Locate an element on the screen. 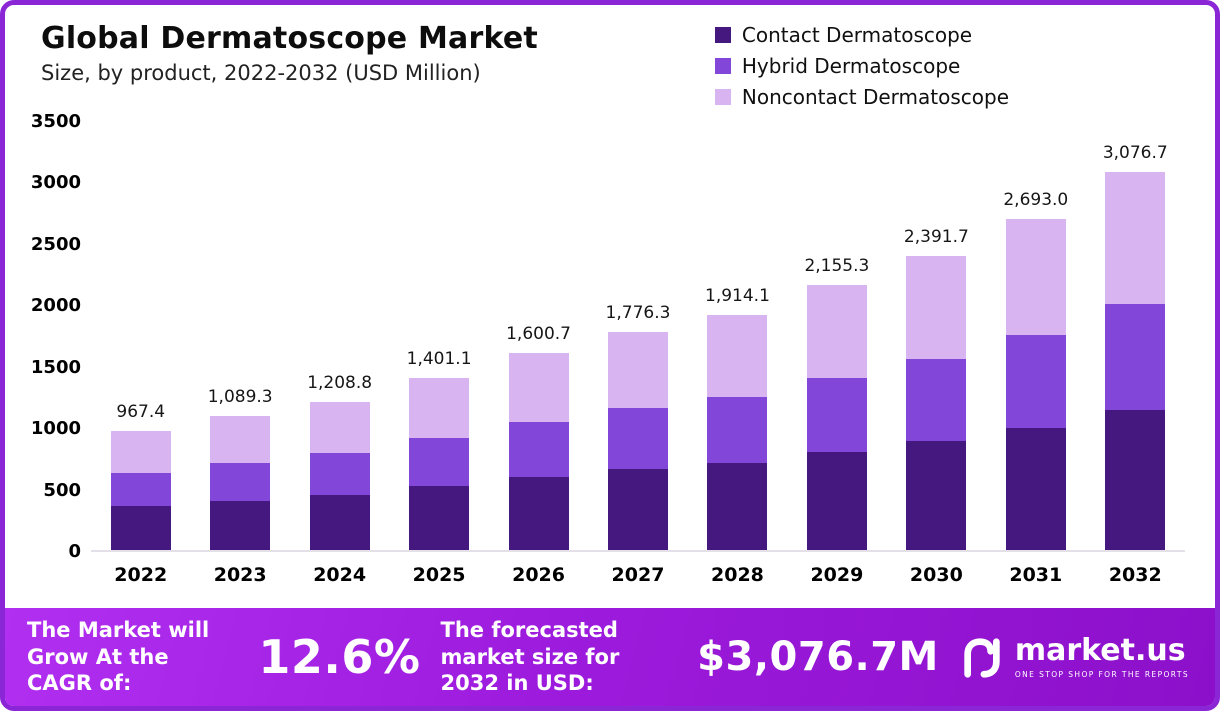 This screenshot has width=1220, height=711. x-axis-label: 2030 is located at coordinates (936, 575).